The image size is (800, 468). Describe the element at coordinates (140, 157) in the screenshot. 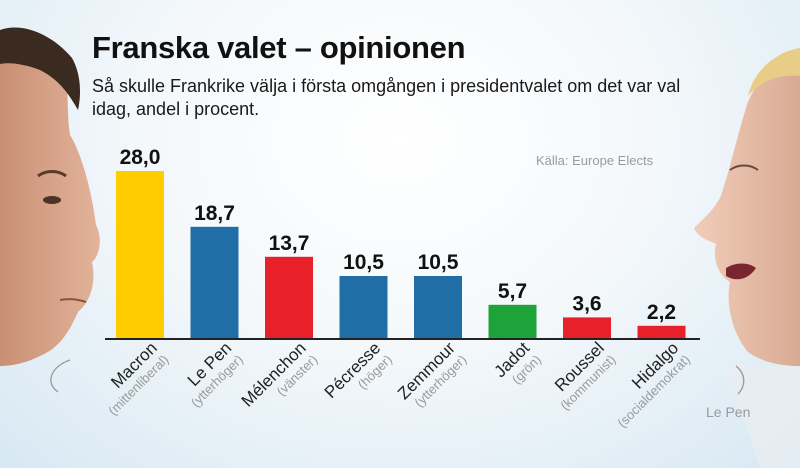

I see `value-label-macron: 28,0` at that location.